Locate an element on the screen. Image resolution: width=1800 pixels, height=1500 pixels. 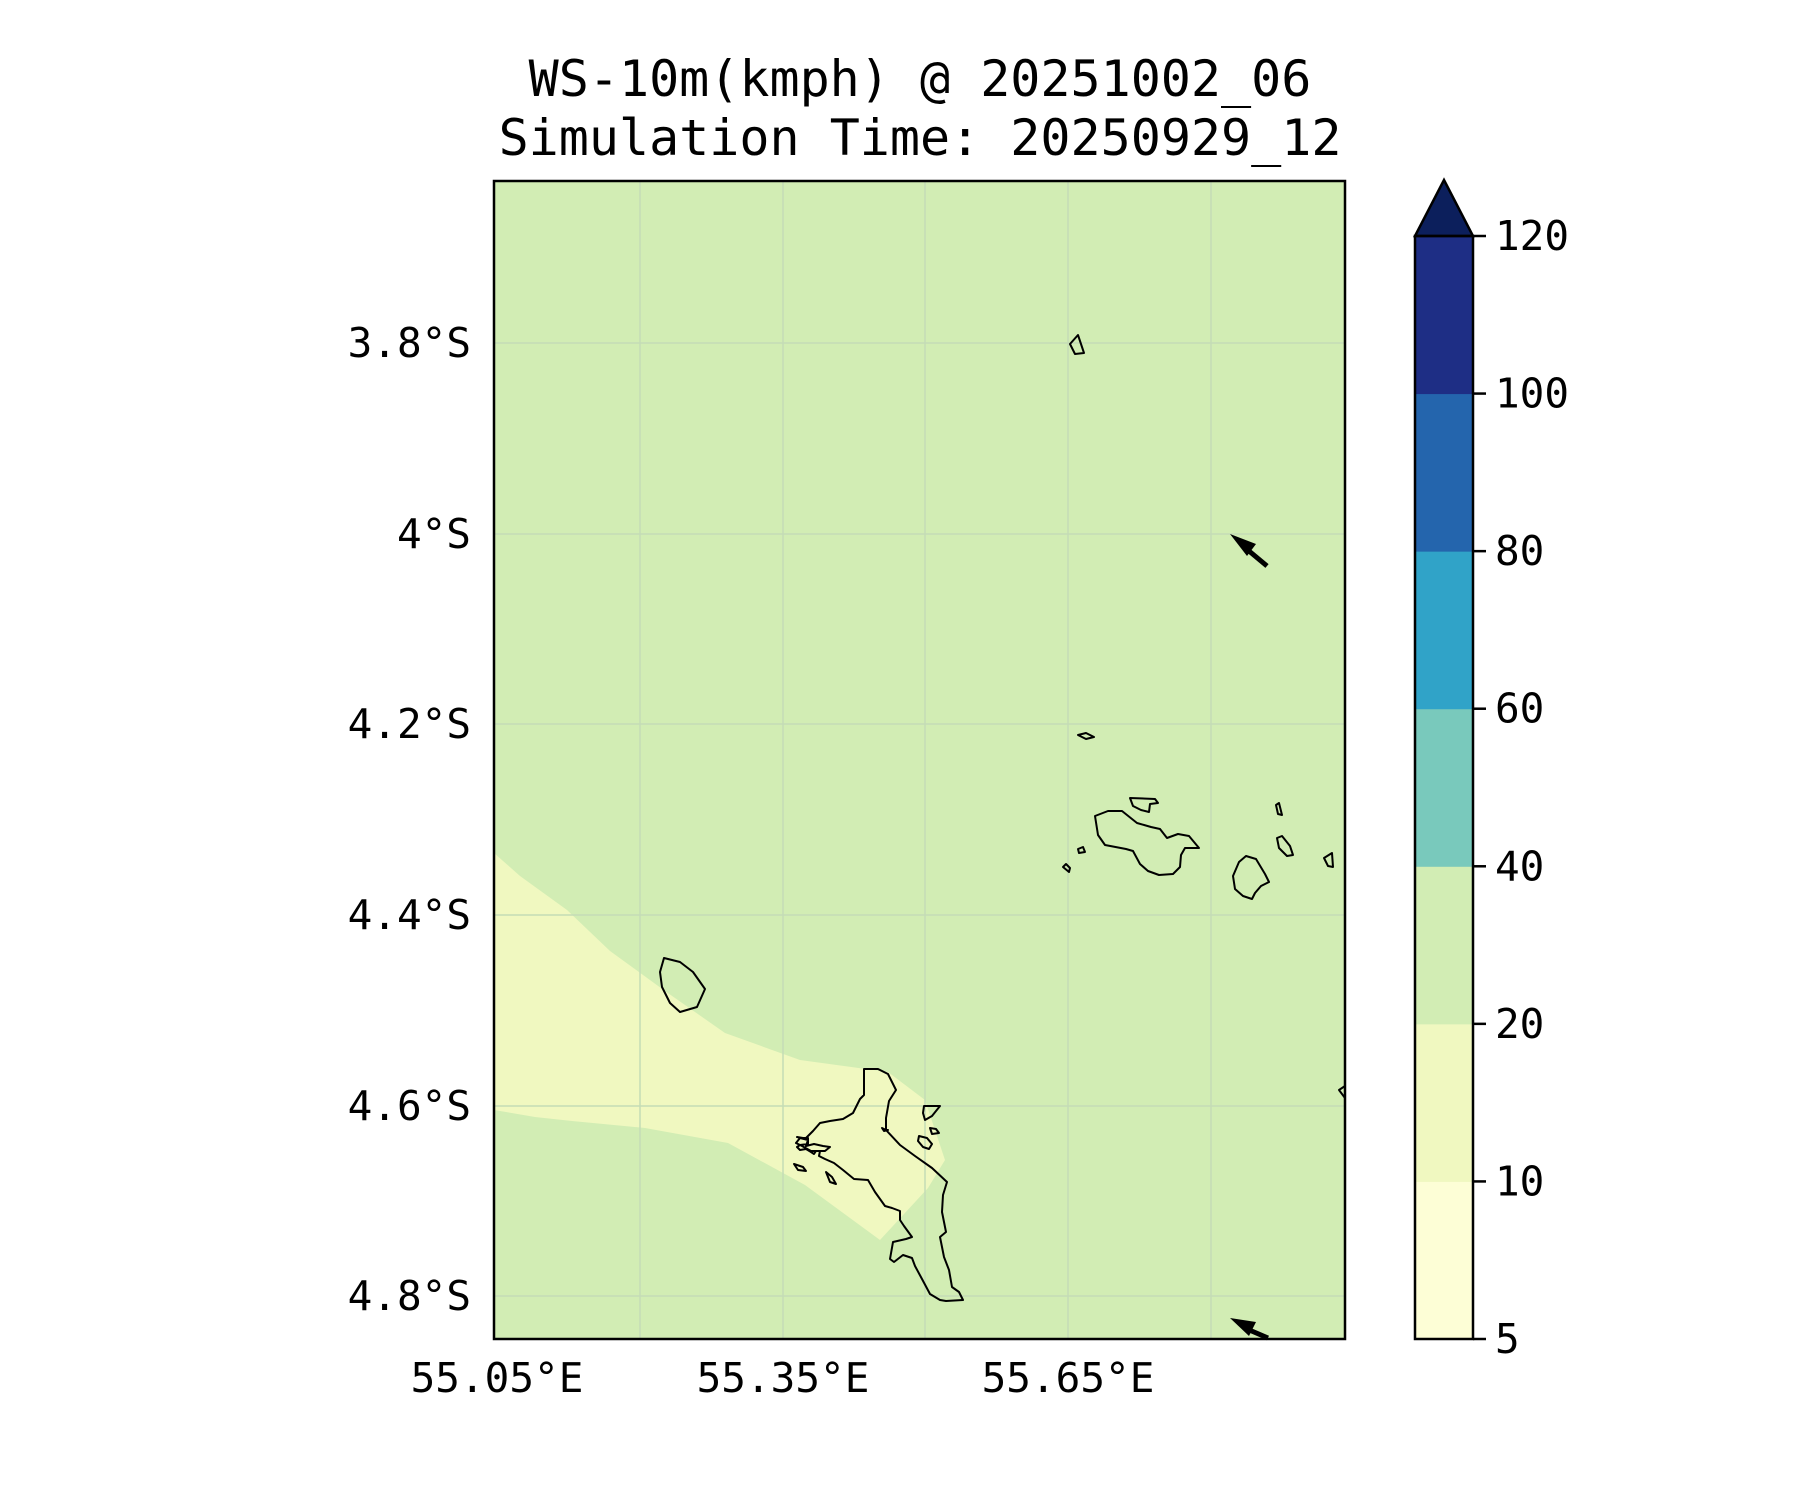
lat-tick-label-0: 3.8°S is located at coordinates (409, 343).